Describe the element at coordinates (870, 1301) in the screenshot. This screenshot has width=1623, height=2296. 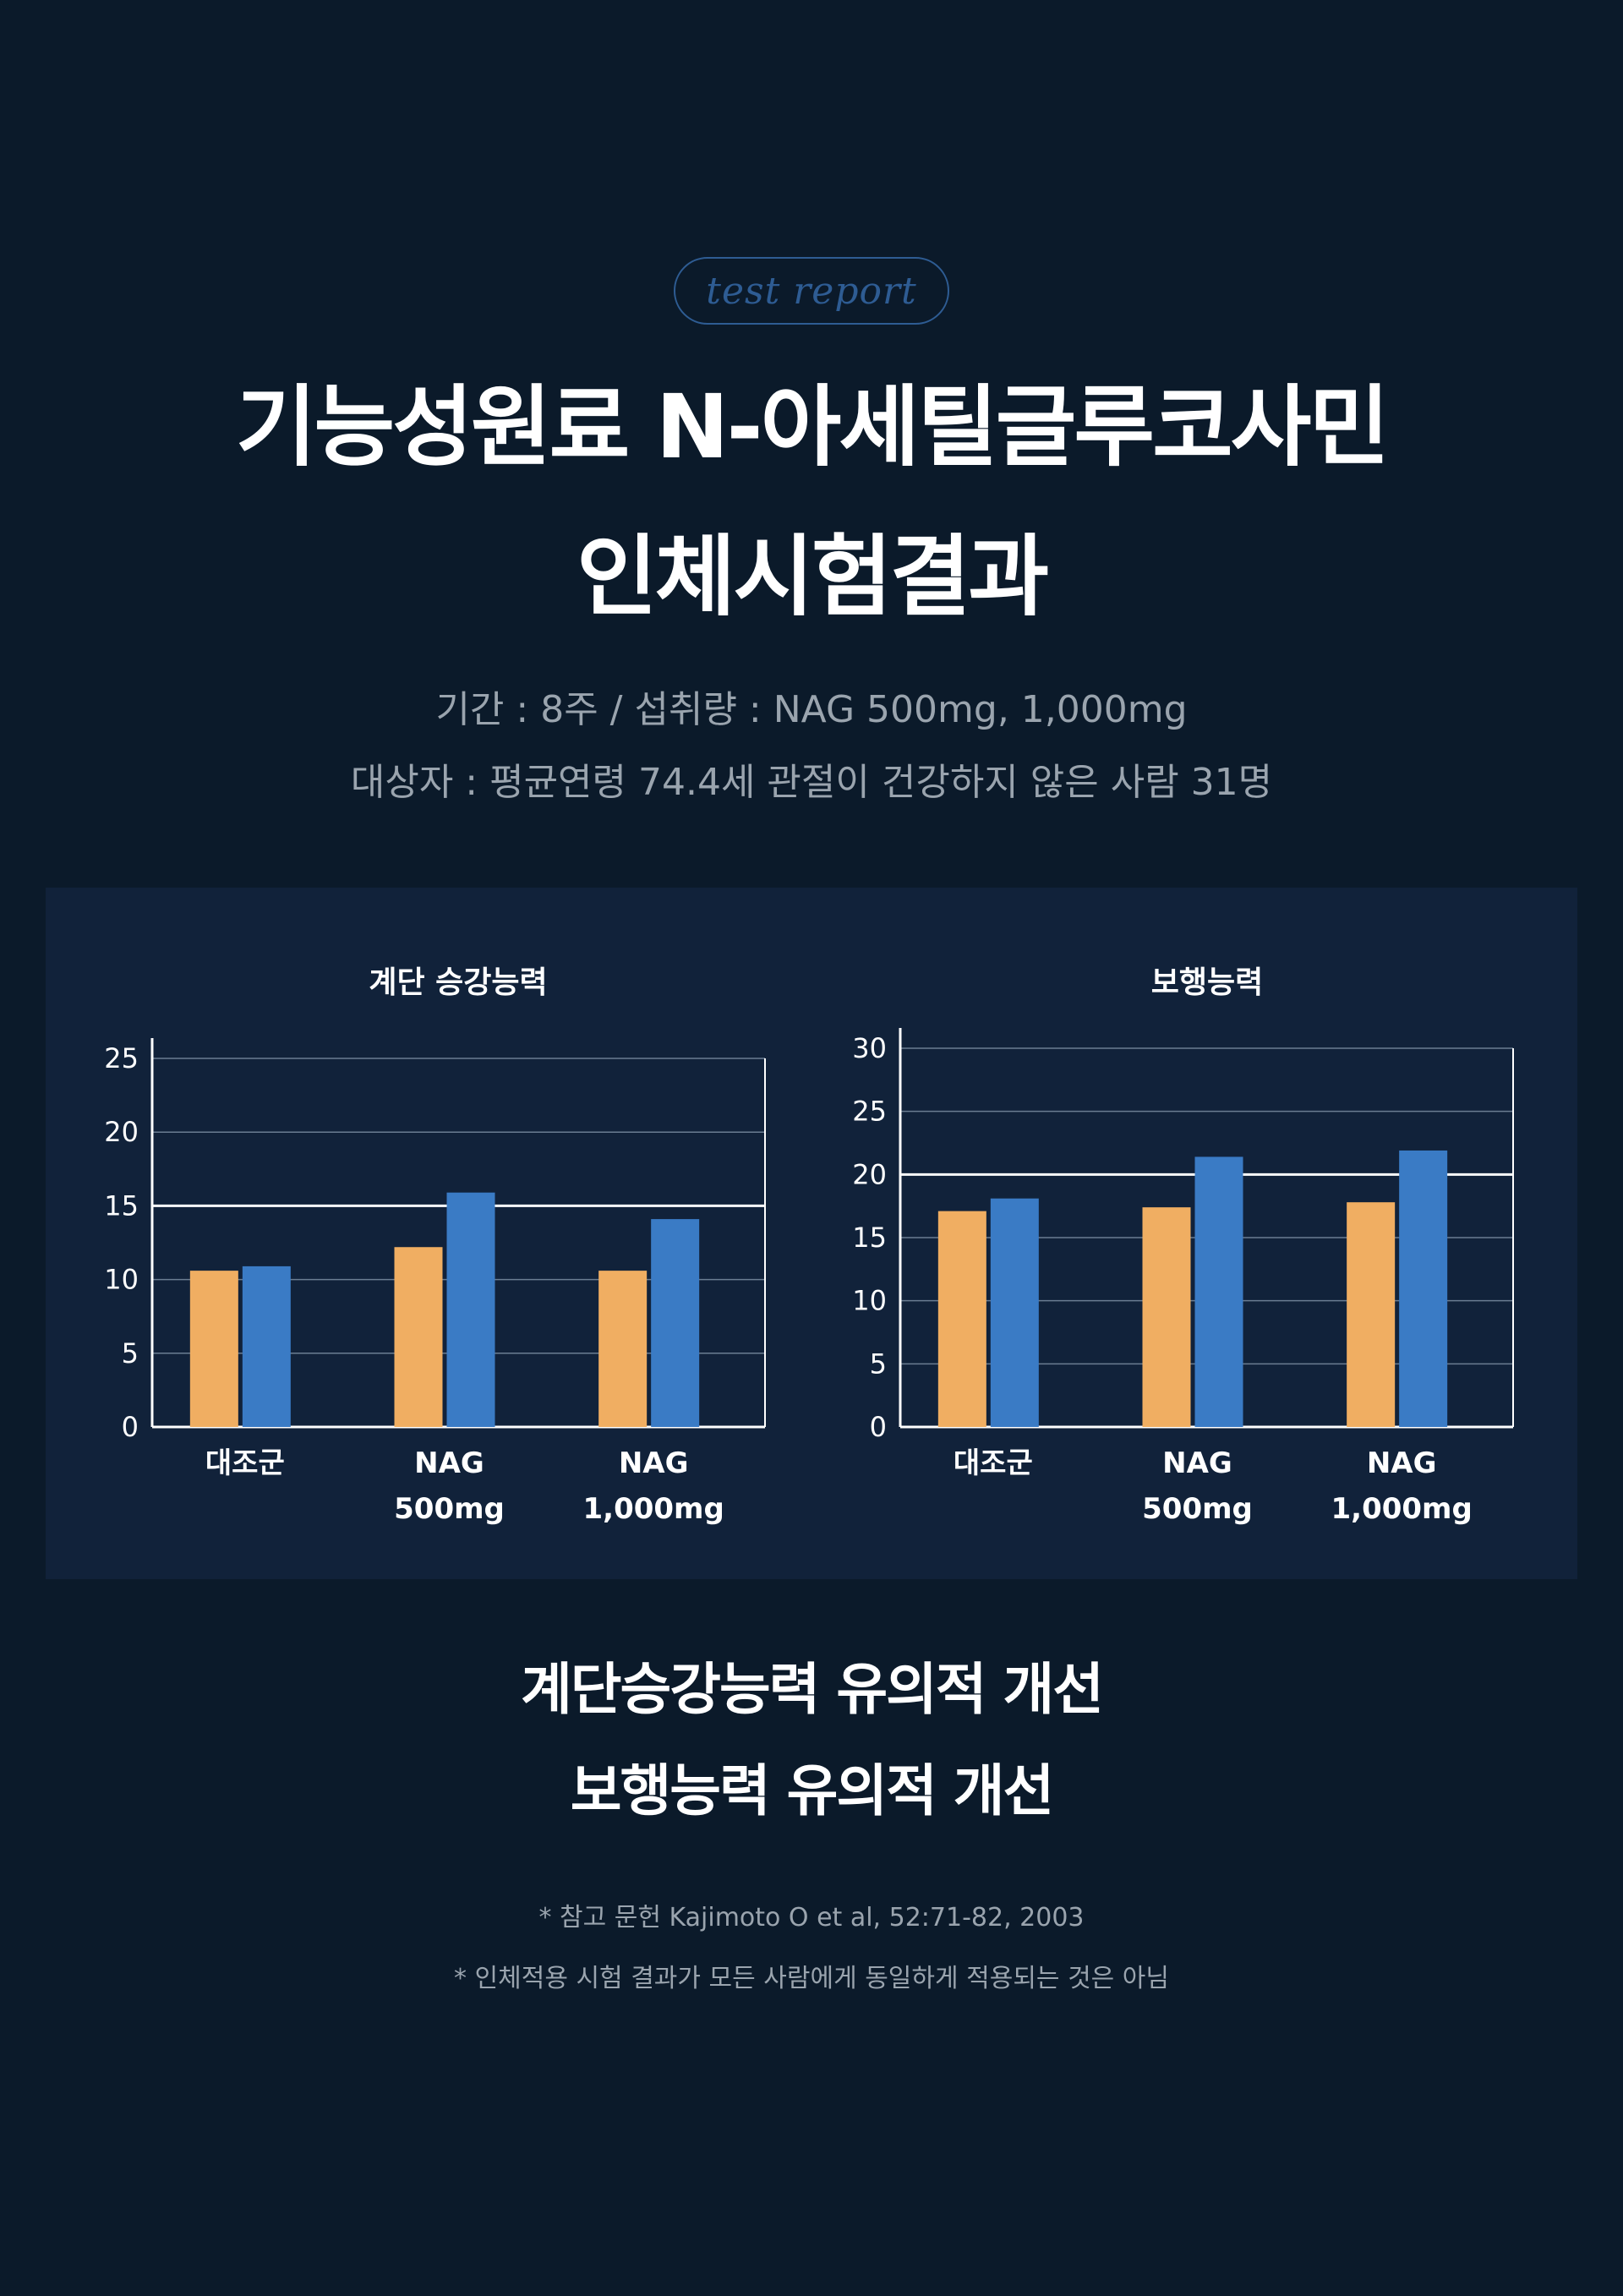
I see `chart2-y-tick-label: 10` at that location.